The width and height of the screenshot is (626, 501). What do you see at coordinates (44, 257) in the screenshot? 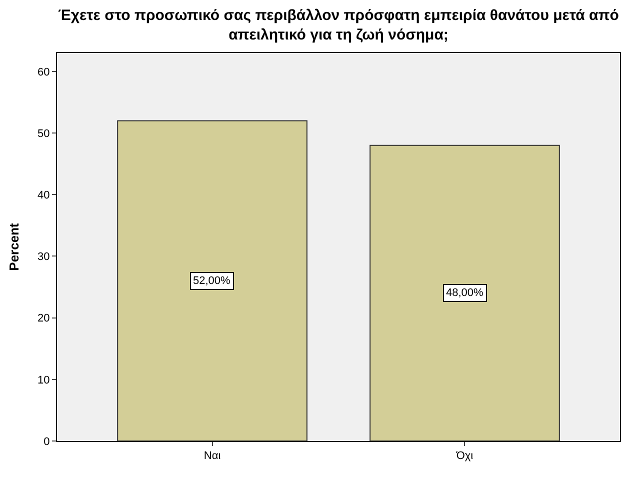
I see `y-tick-label: 30` at bounding box center [44, 257].